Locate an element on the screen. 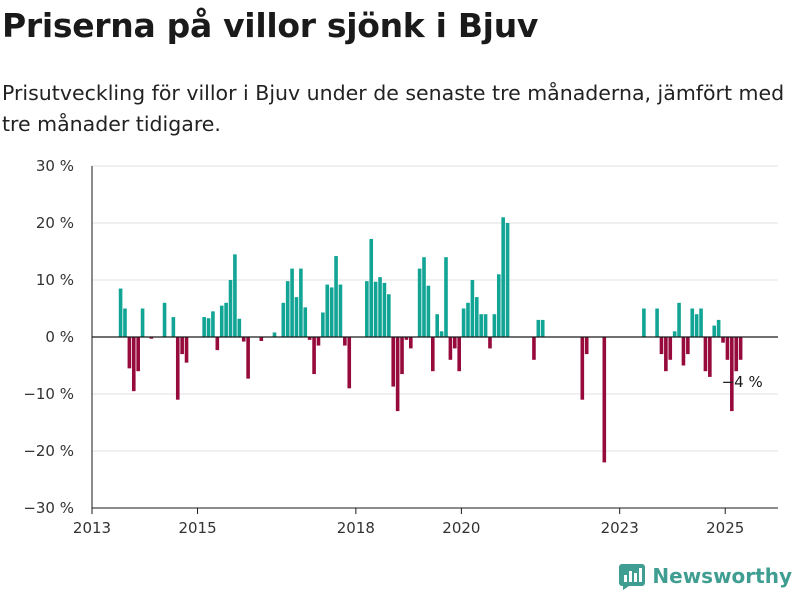 Image resolution: width=800 pixels, height=600 pixels. x-tick-label: 2020 is located at coordinates (461, 528).